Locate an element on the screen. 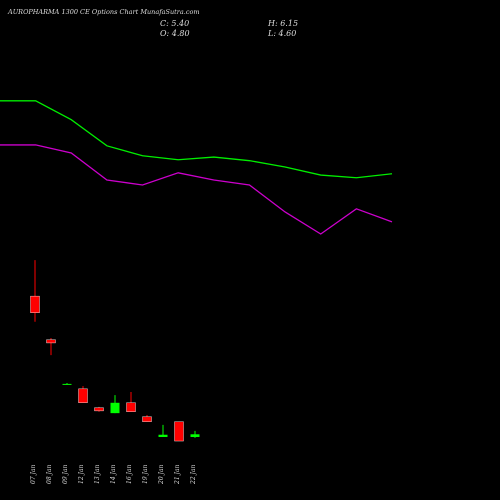 This screenshot has width=500, height=500. date-label: 20 Jan is located at coordinates (161, 474).